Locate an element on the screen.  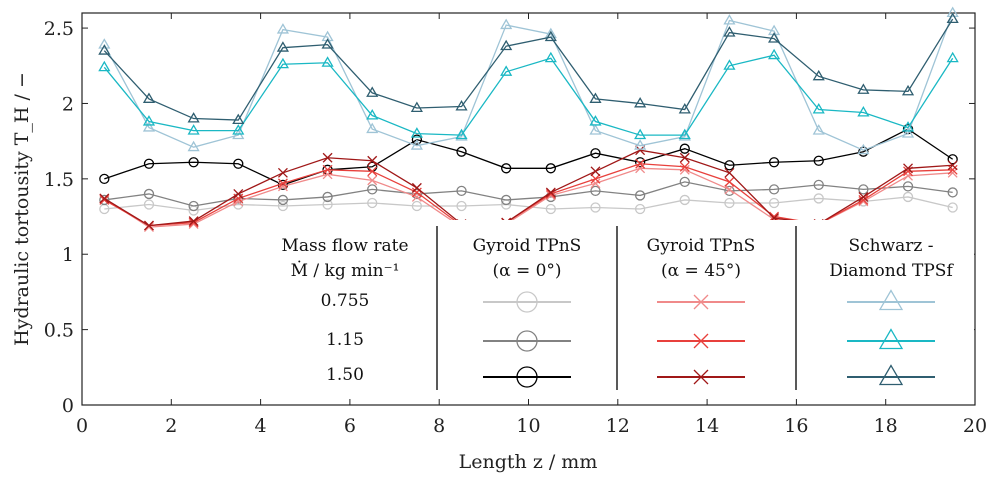
legend-flow-0755: 0.755 is located at coordinates (345, 301).